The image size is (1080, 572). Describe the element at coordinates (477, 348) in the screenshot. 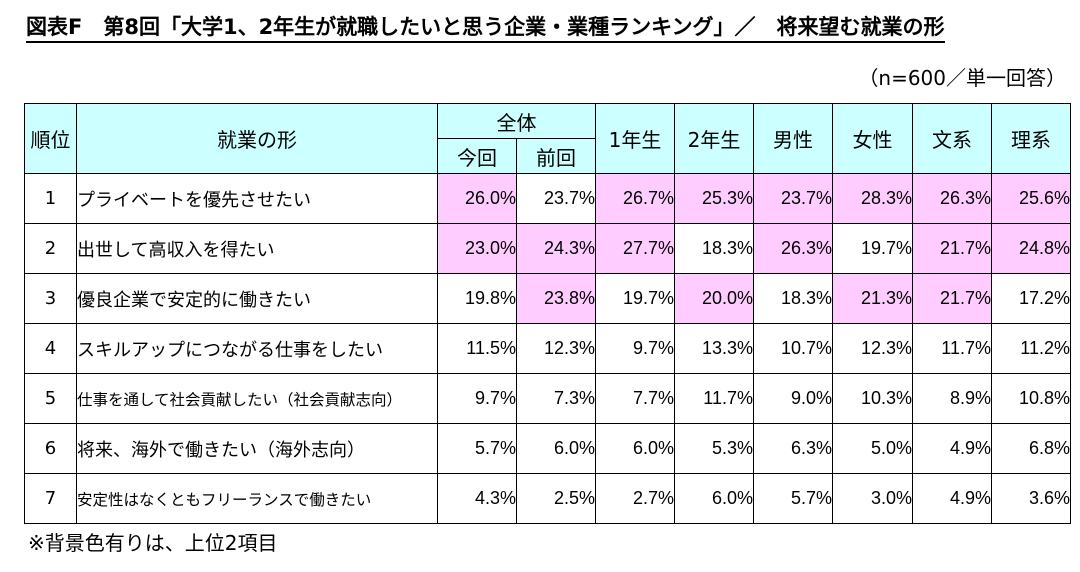

I see `value-cell: 11.5%` at that location.